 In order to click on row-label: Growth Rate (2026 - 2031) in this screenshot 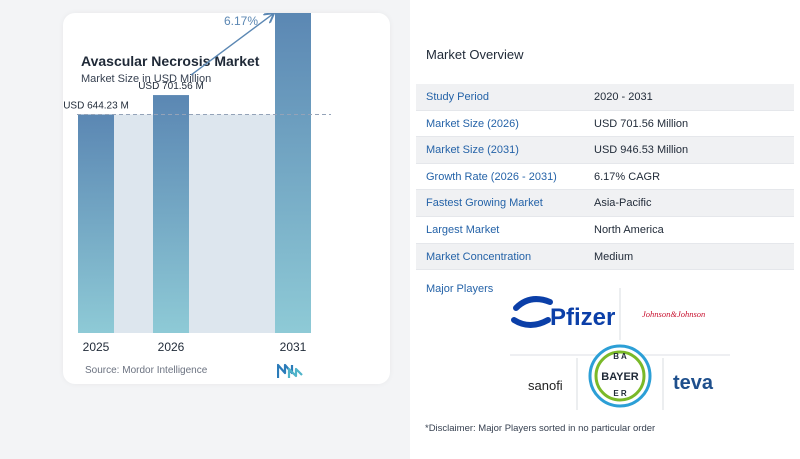, I will do `click(491, 176)`.